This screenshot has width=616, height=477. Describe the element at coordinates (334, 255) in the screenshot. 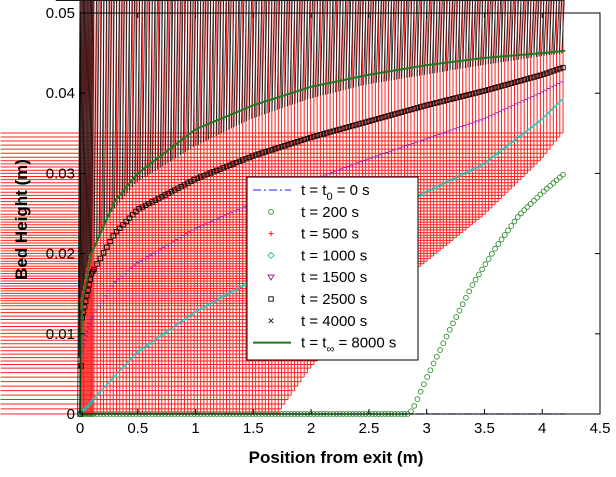

I see `legend-label-3: t = 1000 s` at that location.